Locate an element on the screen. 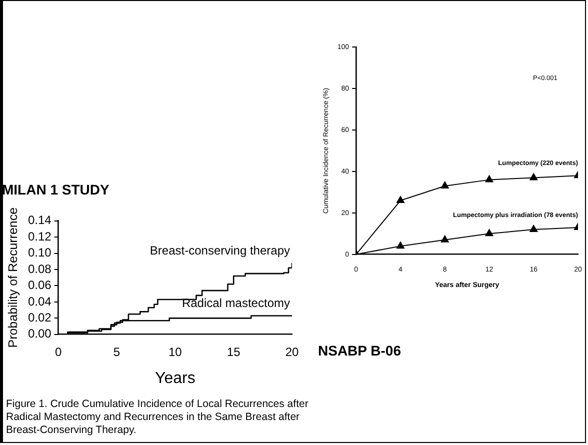  y-tick-label: 0.06 is located at coordinates (40, 285).